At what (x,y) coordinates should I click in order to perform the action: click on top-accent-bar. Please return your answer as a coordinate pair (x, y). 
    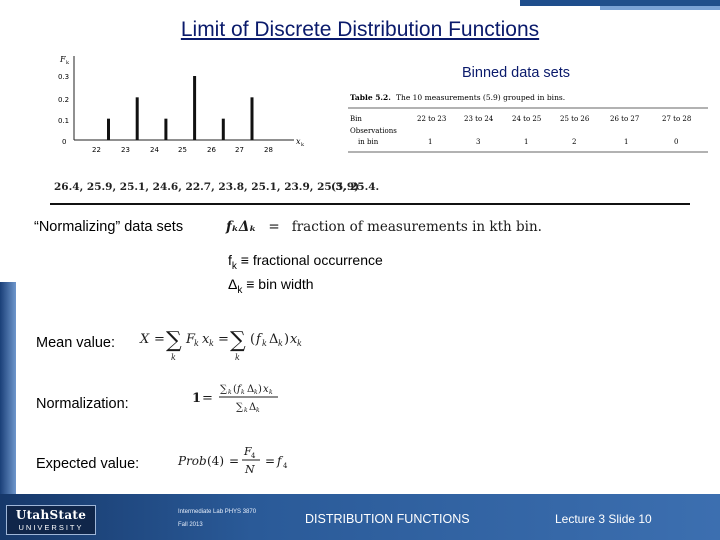
    Looking at the image, I should click on (620, 3).